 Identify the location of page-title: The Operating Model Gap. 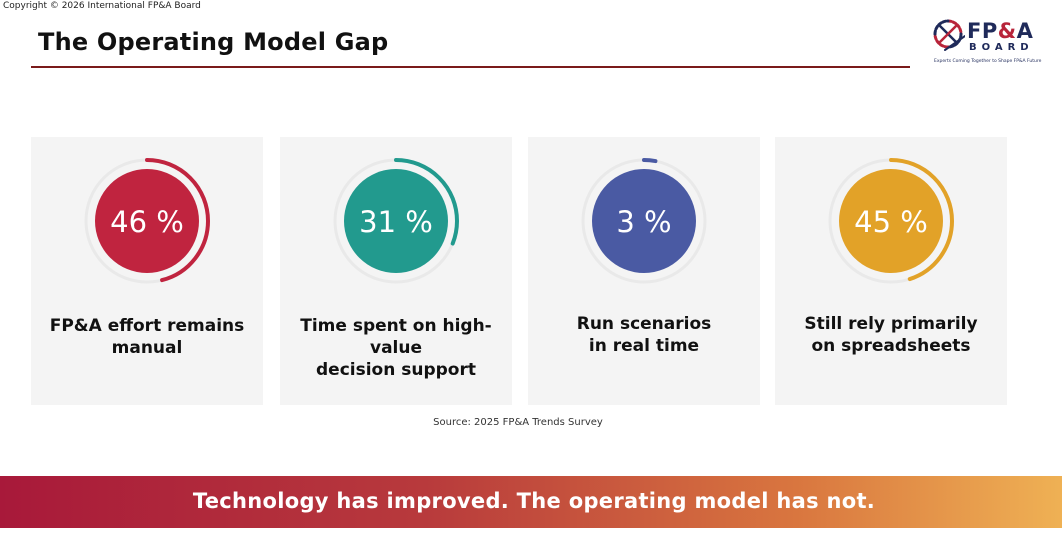
(213, 42).